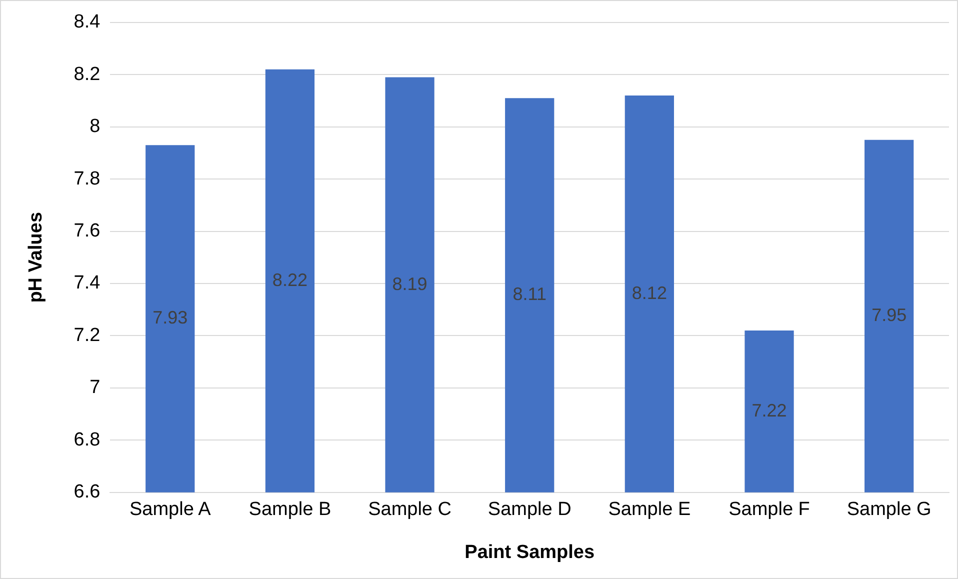 The height and width of the screenshot is (579, 958). What do you see at coordinates (36, 257) in the screenshot?
I see `y-axis-title: pH Values` at bounding box center [36, 257].